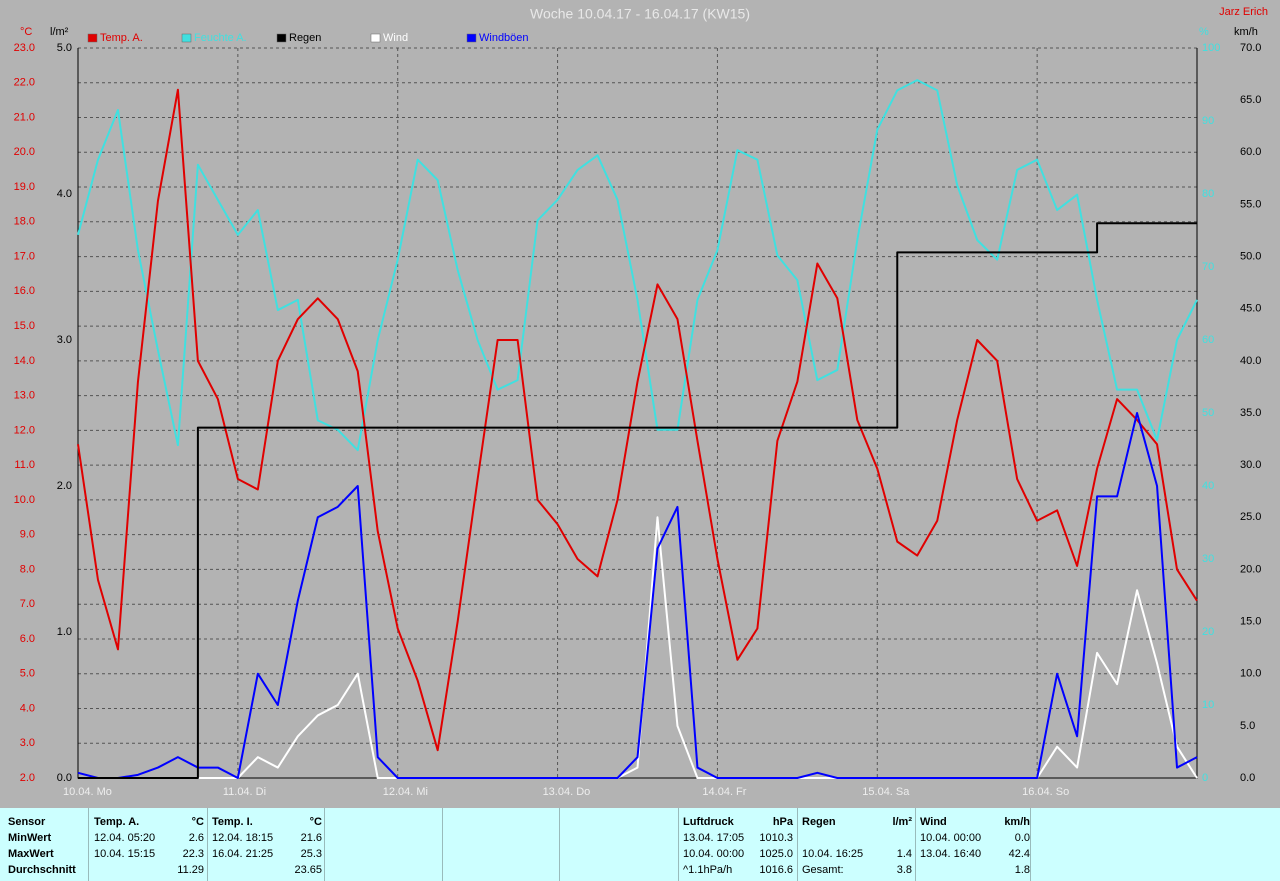 The image size is (1280, 881). What do you see at coordinates (1208, 340) in the screenshot?
I see `y3-tick-label: 60` at bounding box center [1208, 340].